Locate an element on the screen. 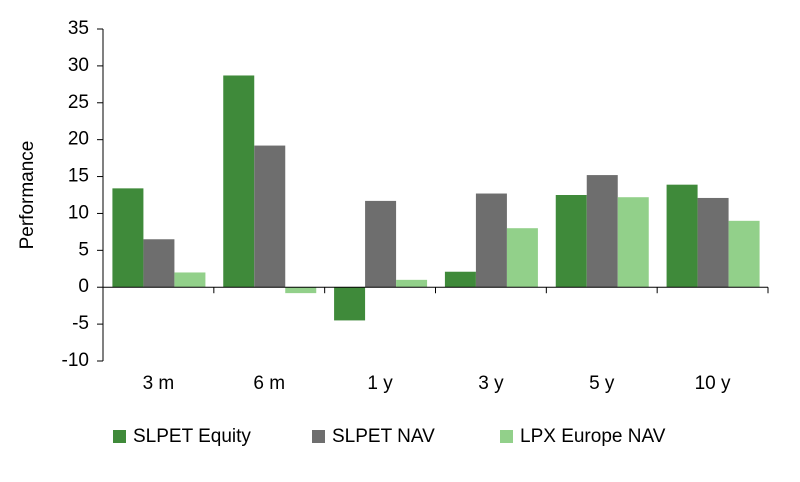 This screenshot has width=800, height=482. x-tick-label: 3 y is located at coordinates (491, 383).